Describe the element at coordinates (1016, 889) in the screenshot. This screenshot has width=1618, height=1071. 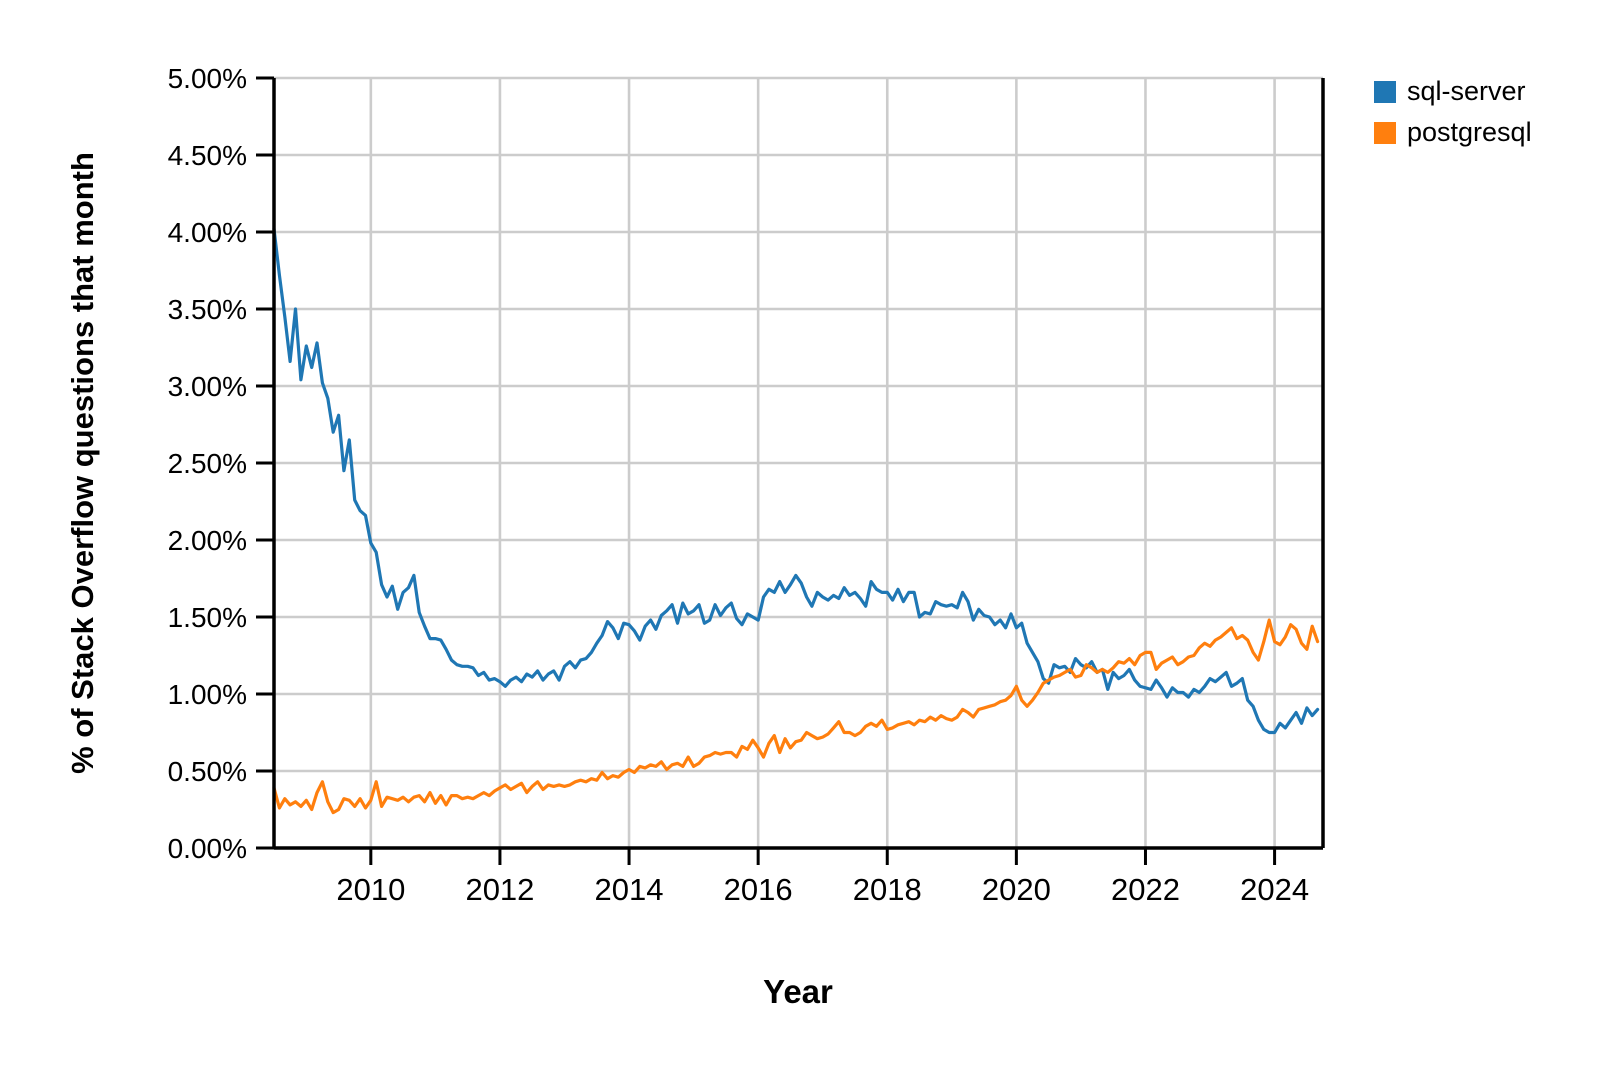
I see `x-tick-label: 2020` at that location.